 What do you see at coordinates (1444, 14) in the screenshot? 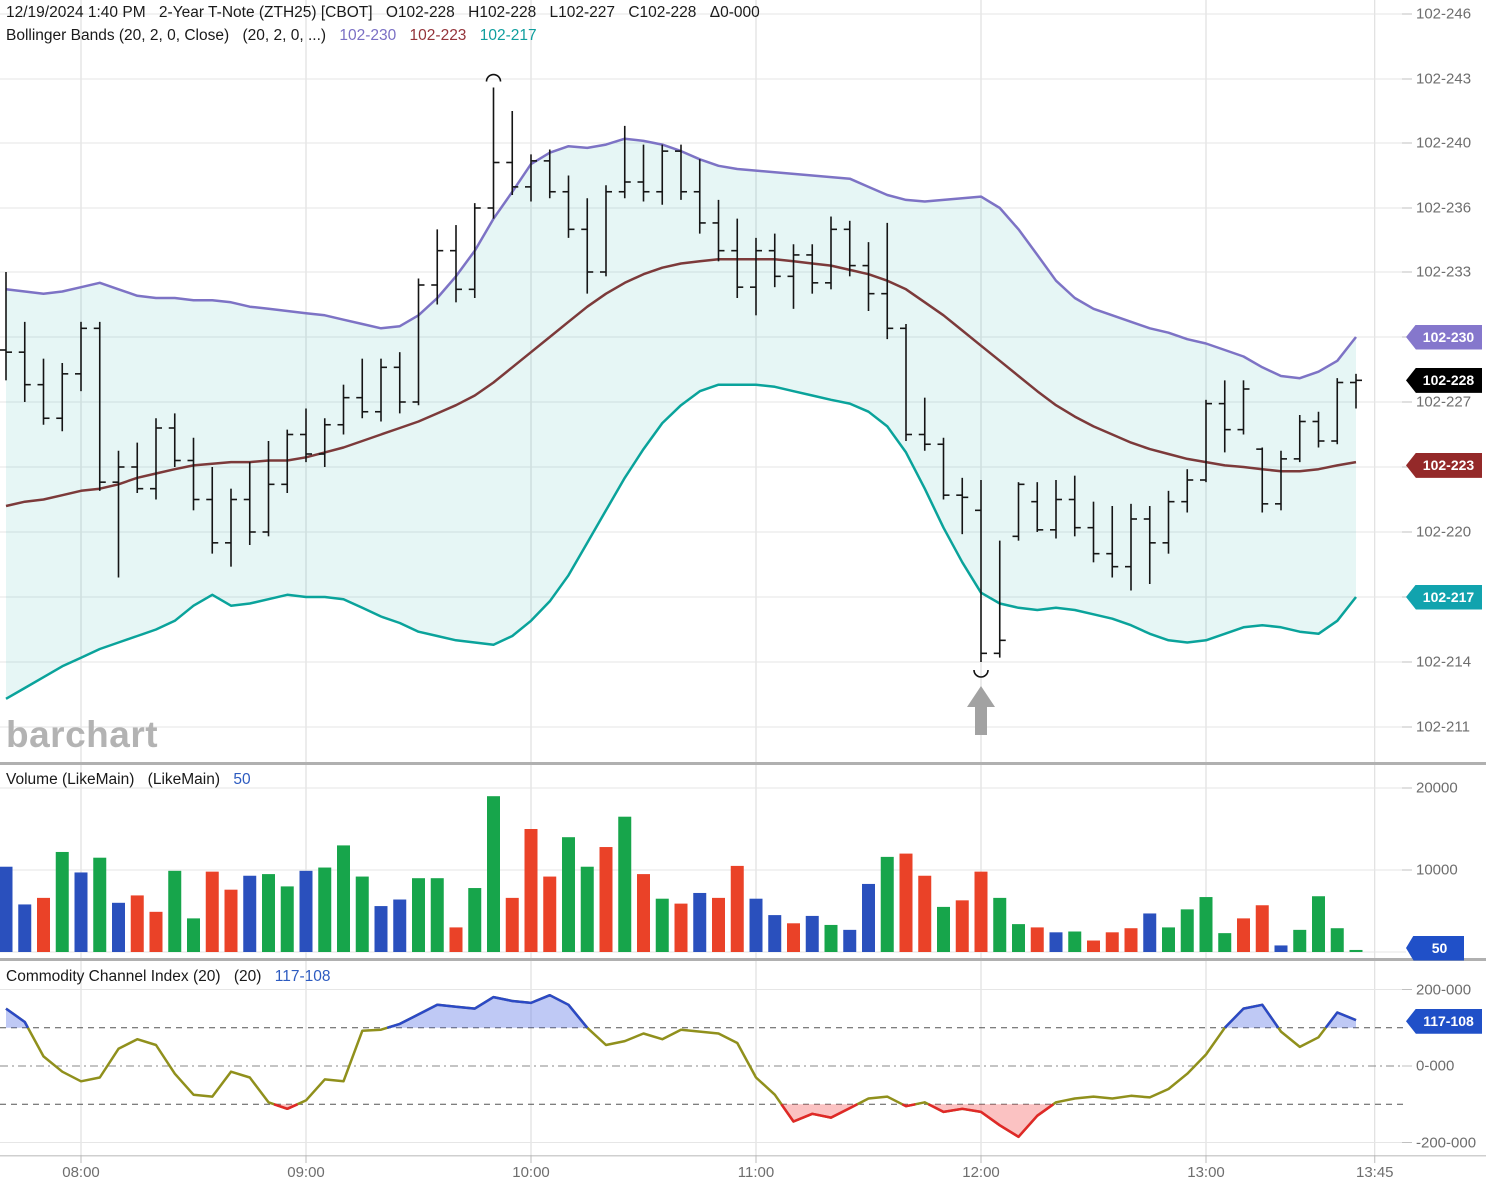
I see `price-axis-label: 102-246` at bounding box center [1444, 14].